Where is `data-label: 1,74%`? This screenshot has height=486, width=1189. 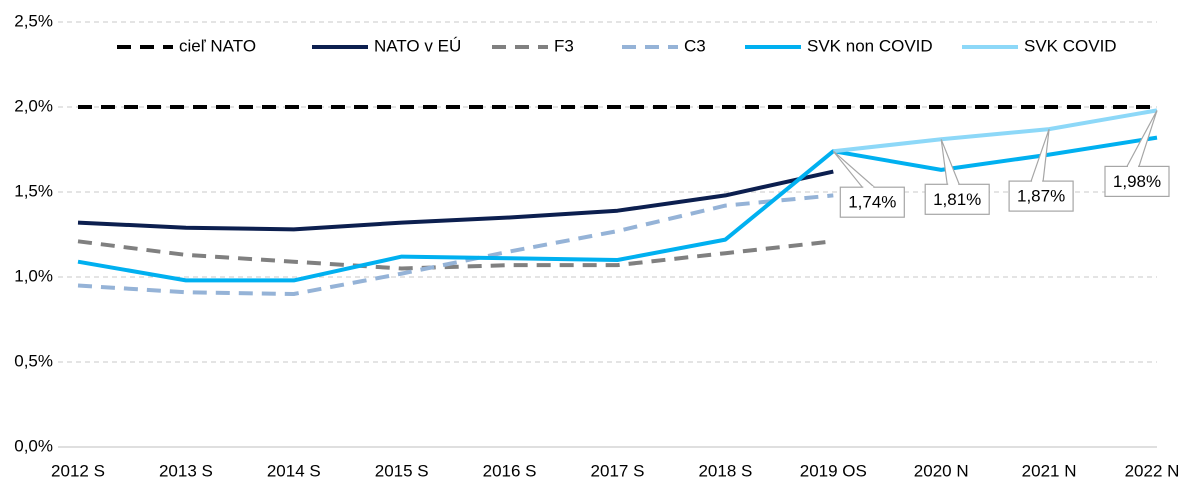 data-label: 1,74% is located at coordinates (872, 202).